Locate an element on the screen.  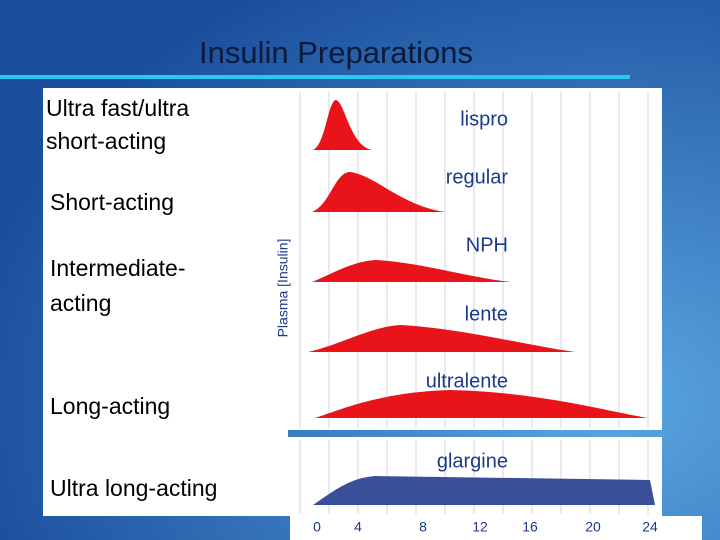
category-label: Intermediate- is located at coordinates (118, 268).